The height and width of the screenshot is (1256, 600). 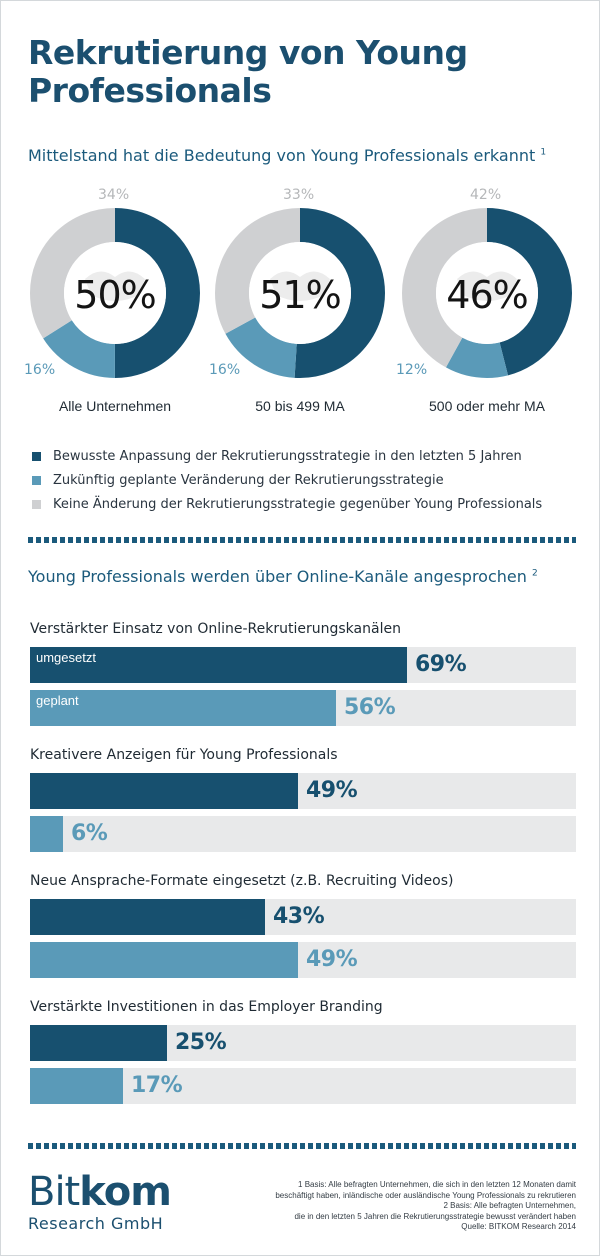 What do you see at coordinates (543, 152) in the screenshot?
I see `footnote-marker: 1` at bounding box center [543, 152].